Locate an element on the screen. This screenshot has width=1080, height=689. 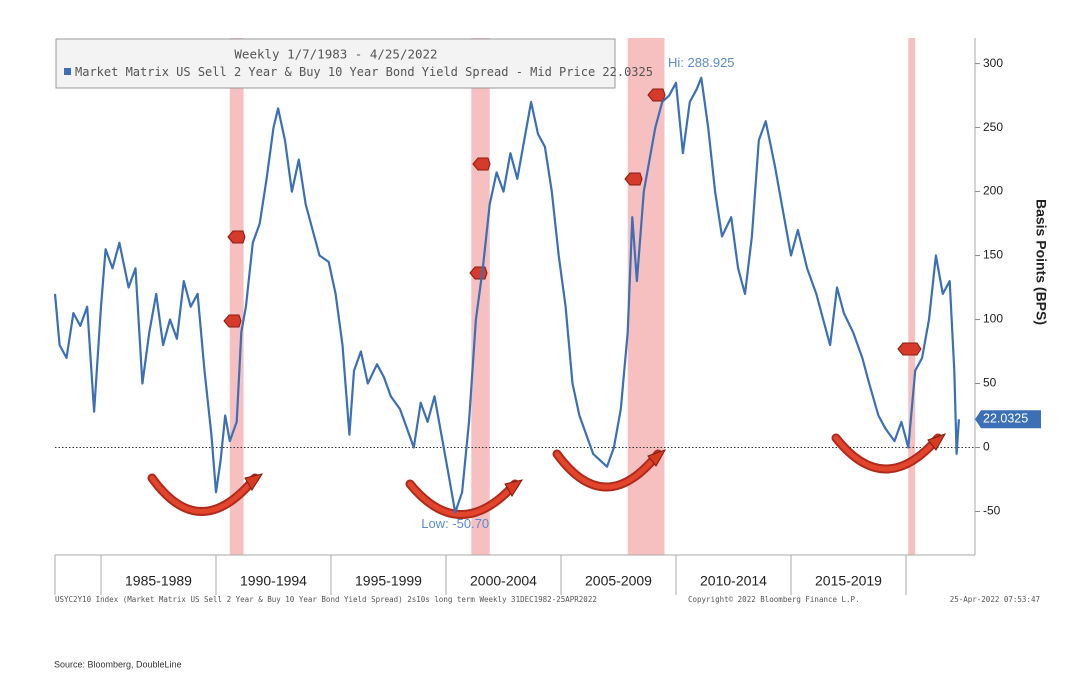
legend-title: Weekly 1/7/1983 - 4/25/2022 is located at coordinates (335, 54).